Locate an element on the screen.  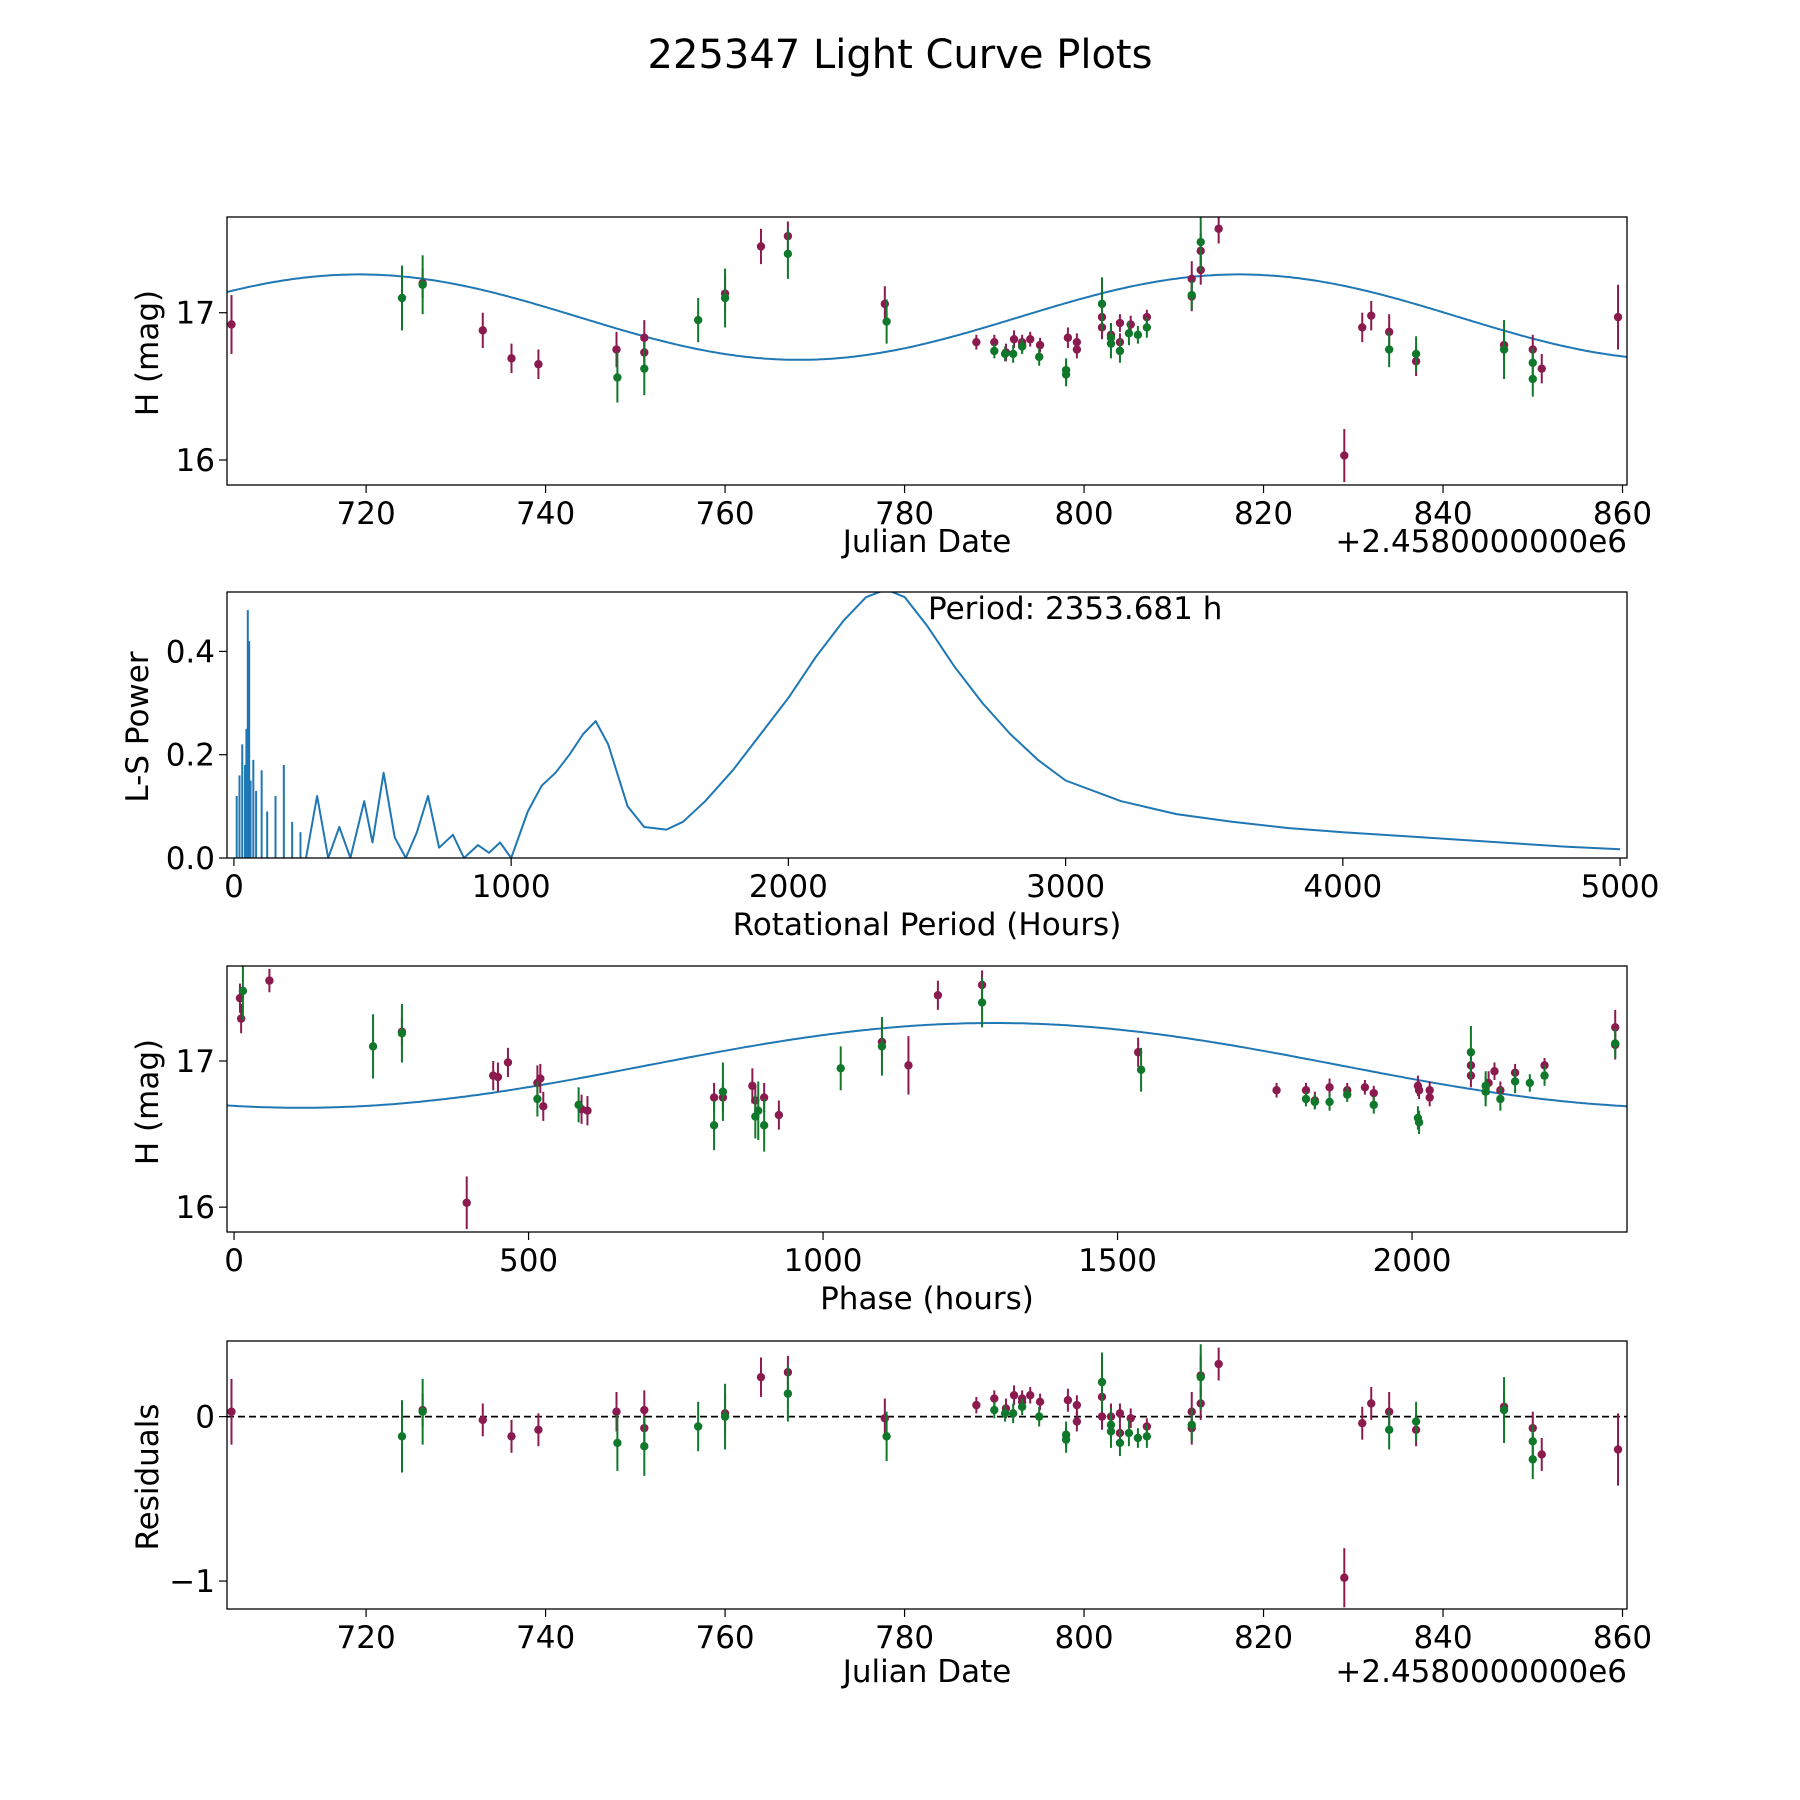
light-curve-axes-frame is located at coordinates (927, 351).